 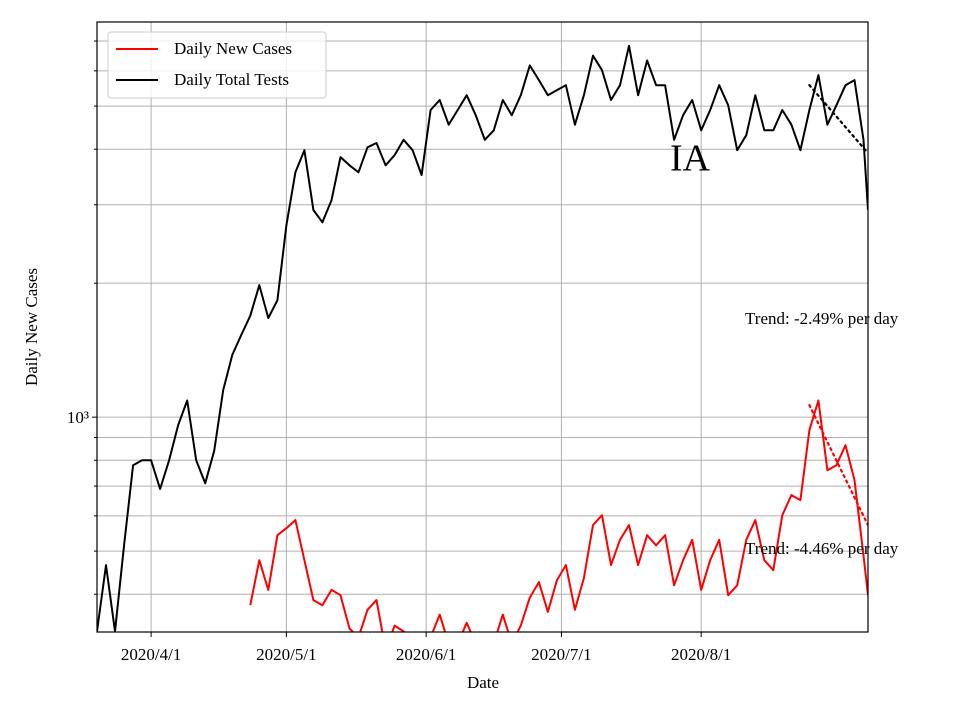 I want to click on legend-label: Daily New Cases, so click(x=233, y=48).